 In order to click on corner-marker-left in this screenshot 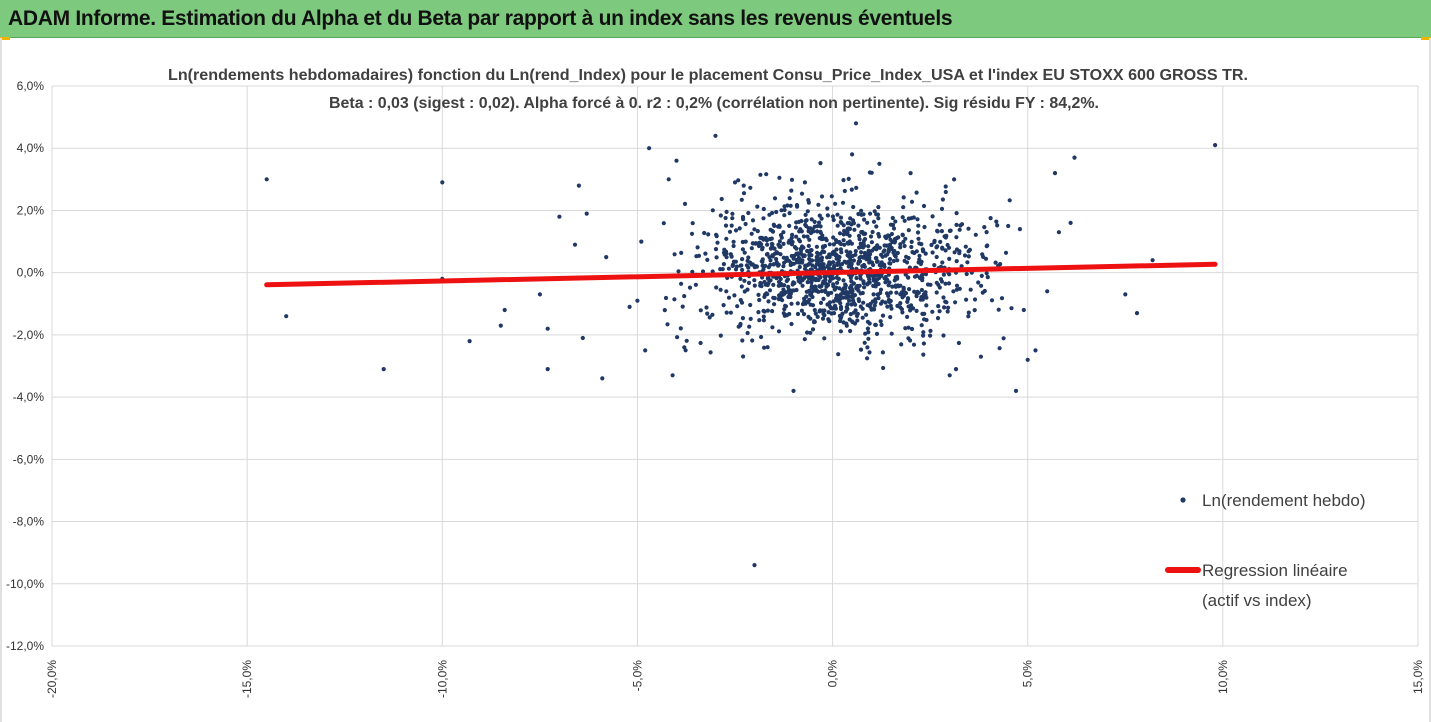, I will do `click(5, 38)`.